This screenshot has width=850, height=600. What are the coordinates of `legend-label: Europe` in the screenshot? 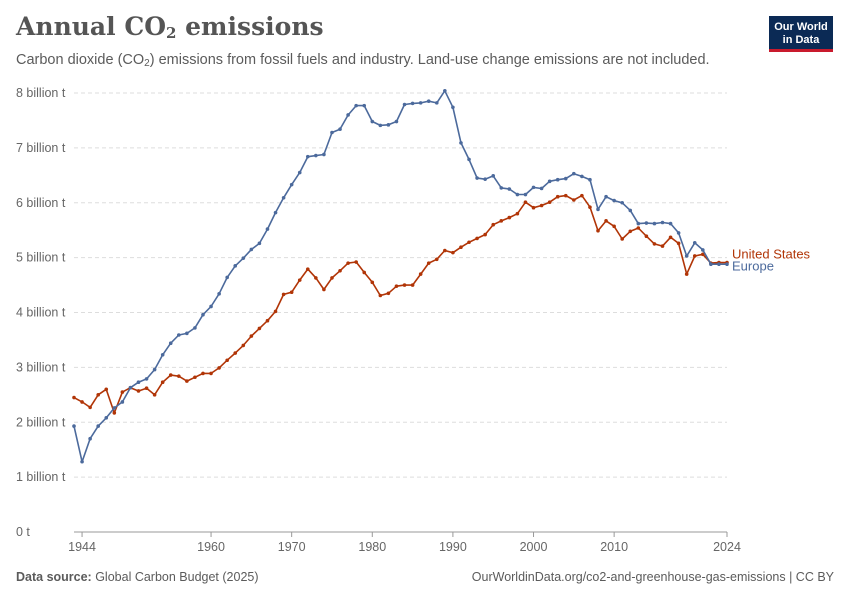 It's located at (753, 266).